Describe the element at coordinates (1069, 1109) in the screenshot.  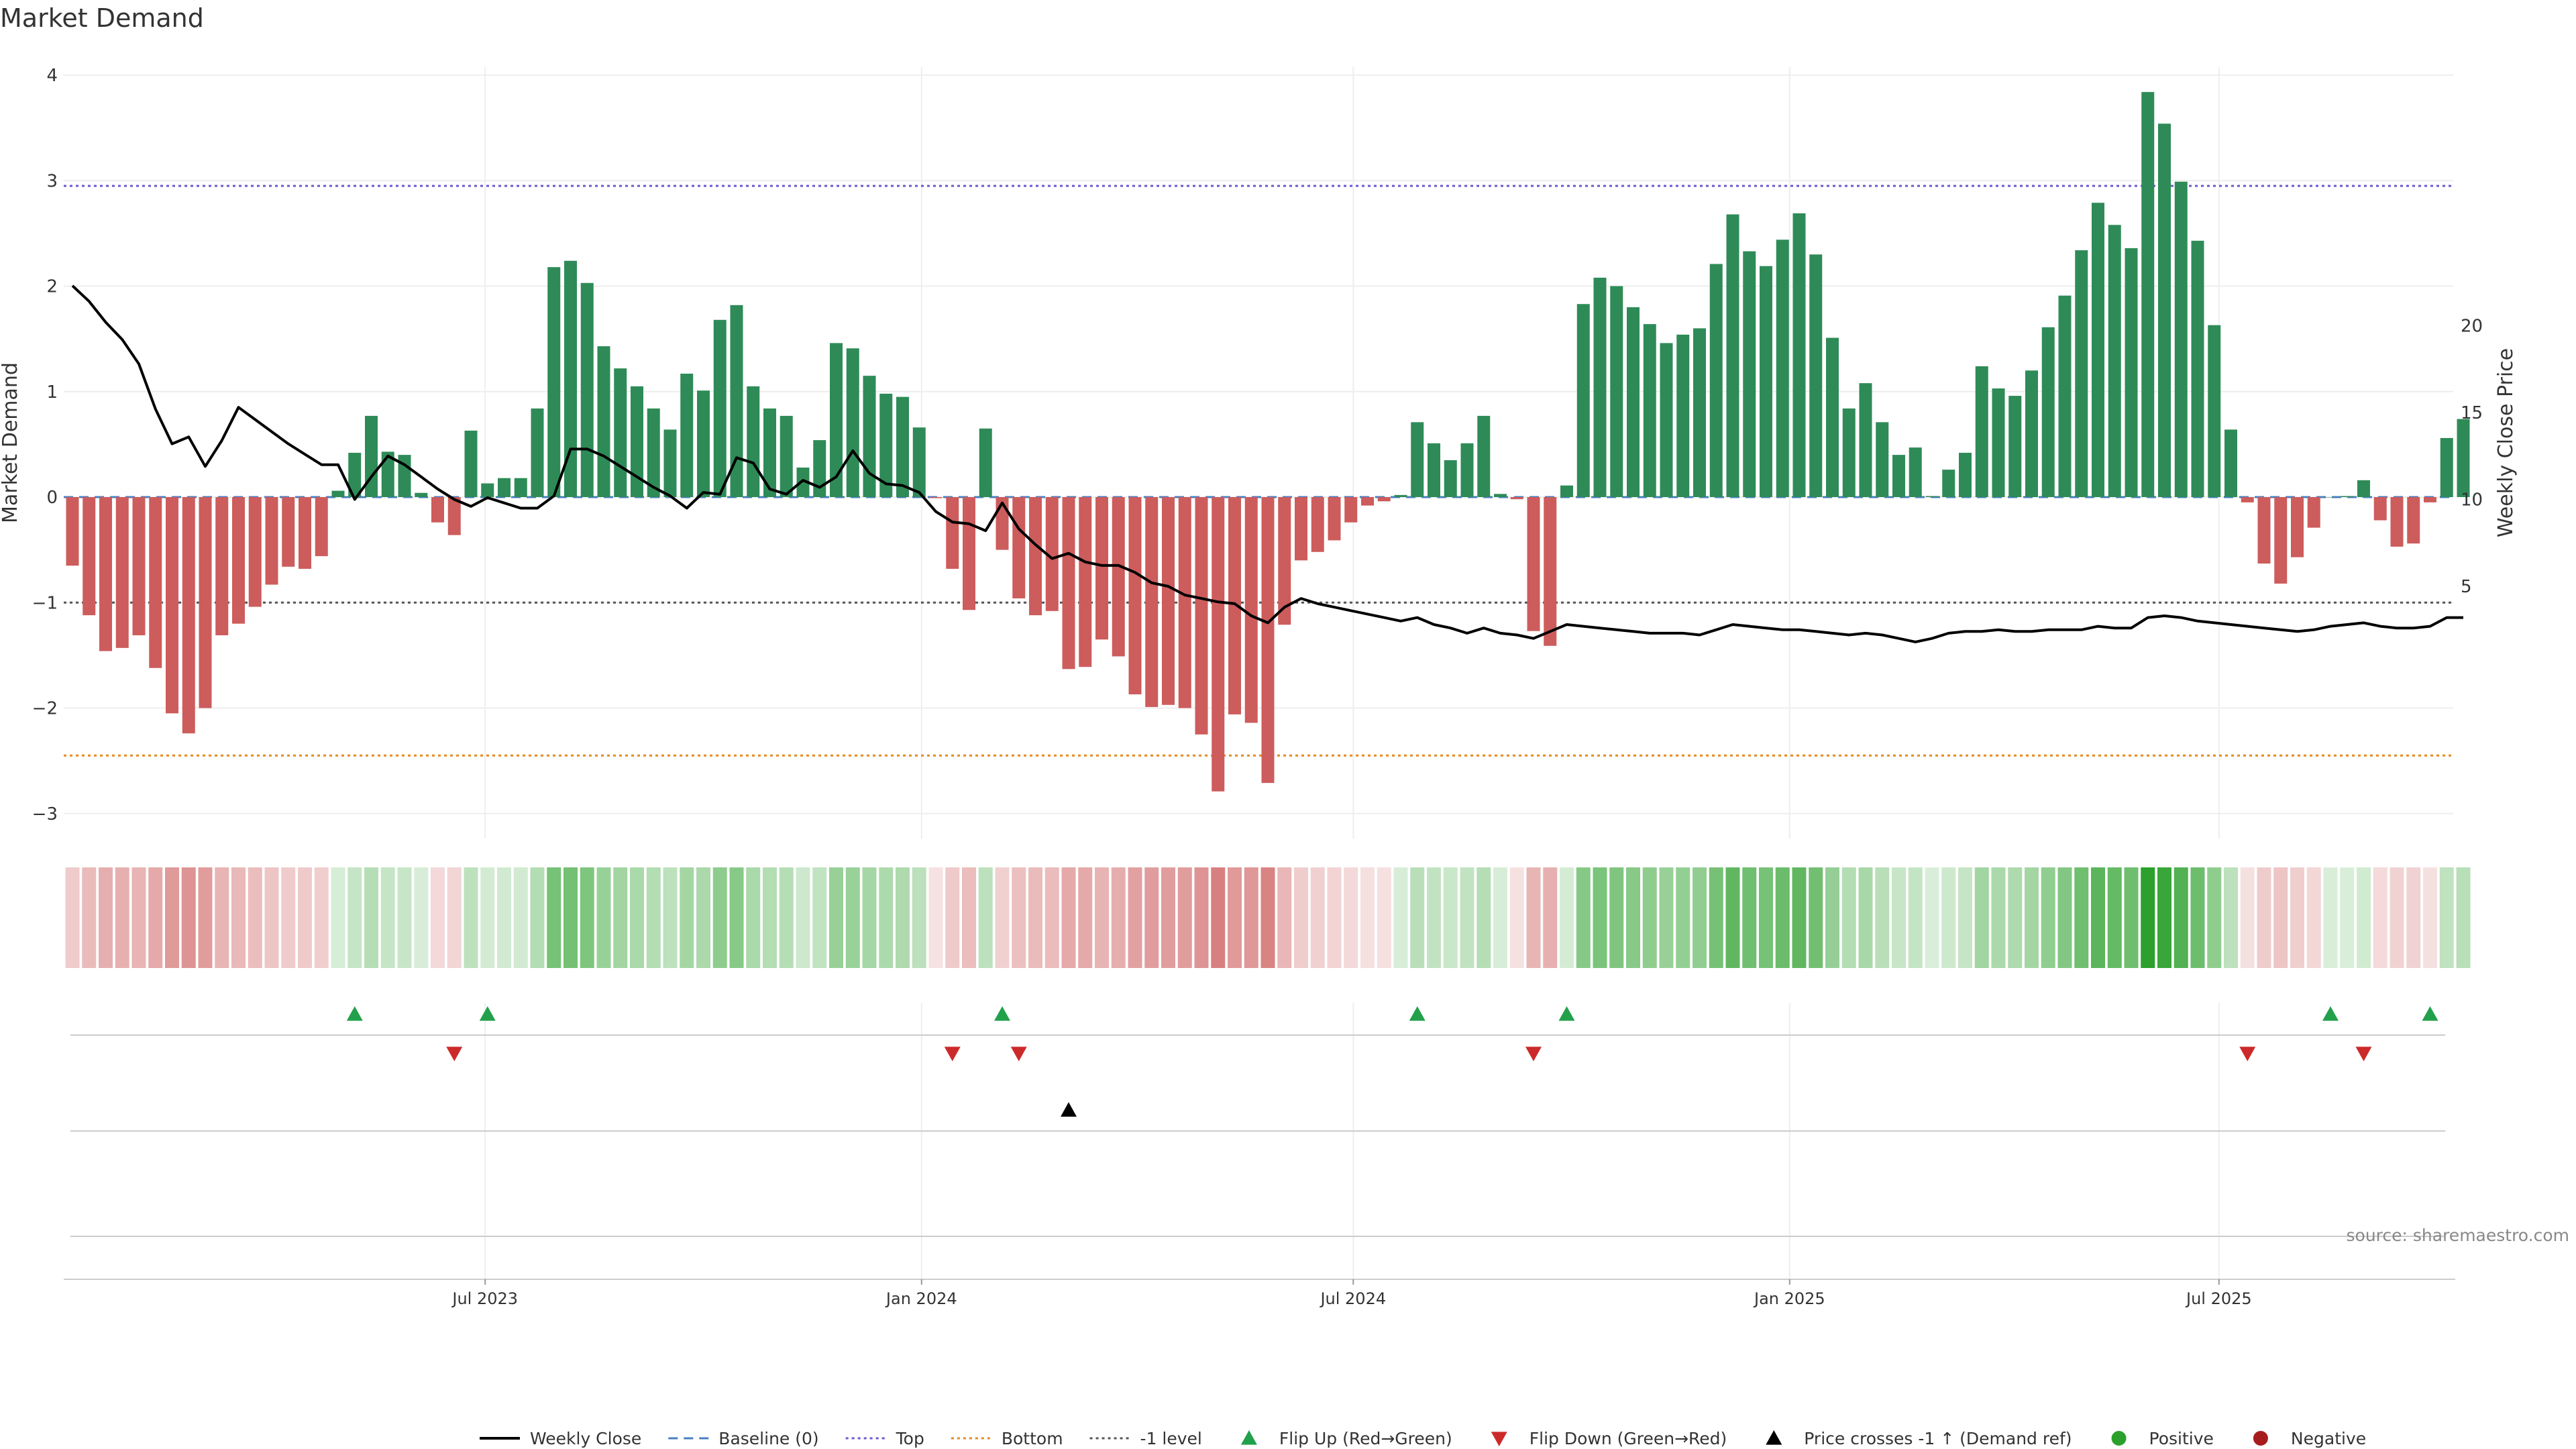
I see `price-cross-marker` at that location.